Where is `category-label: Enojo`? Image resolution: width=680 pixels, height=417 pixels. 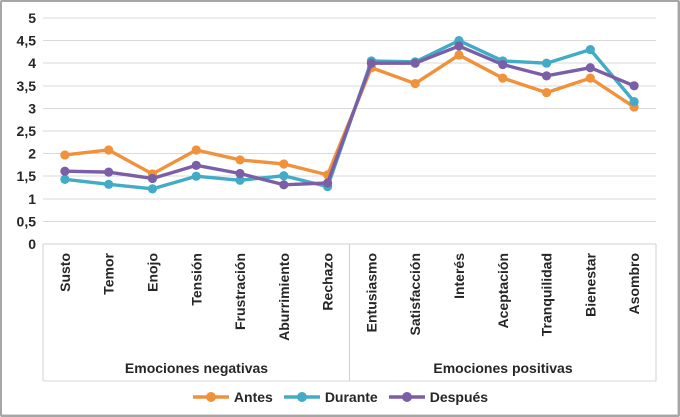 category-label: Enojo is located at coordinates (152, 272).